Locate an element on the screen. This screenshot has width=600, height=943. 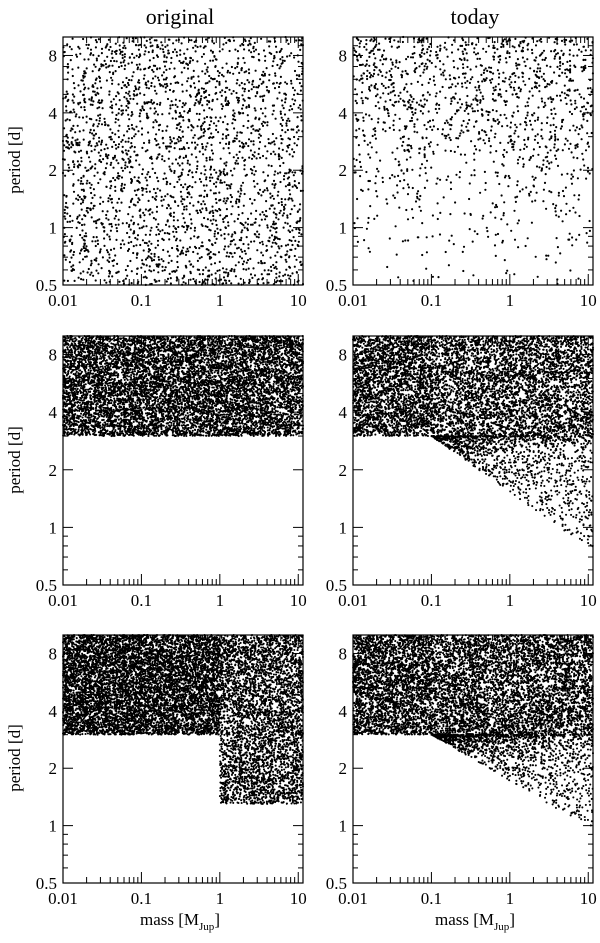
scatter-points-top-original is located at coordinates (183, 160).